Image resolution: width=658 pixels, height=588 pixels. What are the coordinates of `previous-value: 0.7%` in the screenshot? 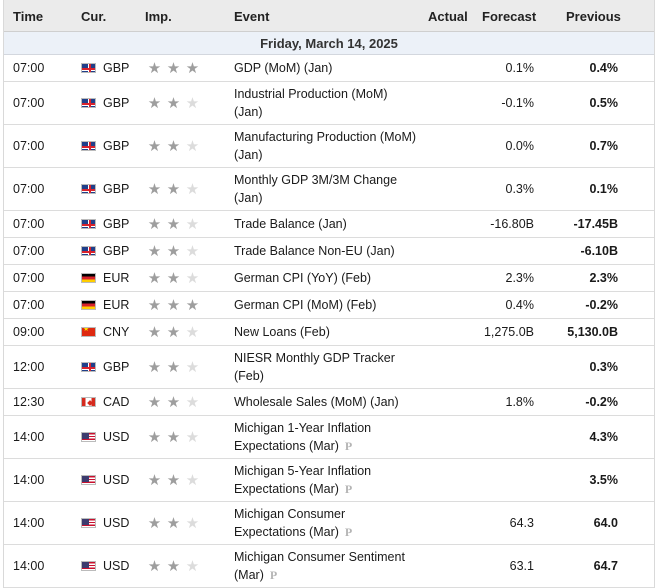 It's located at (604, 146).